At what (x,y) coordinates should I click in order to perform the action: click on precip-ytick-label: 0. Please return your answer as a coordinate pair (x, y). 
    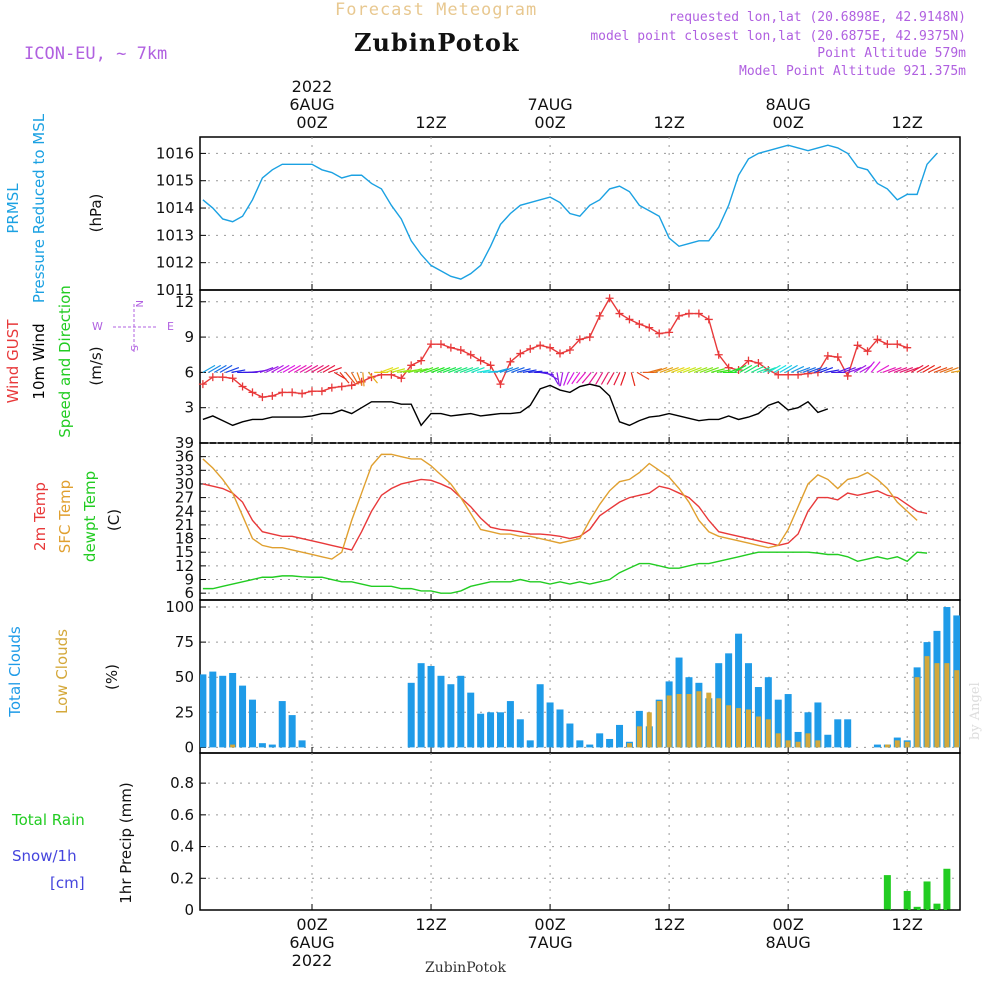
    Looking at the image, I should click on (189, 910).